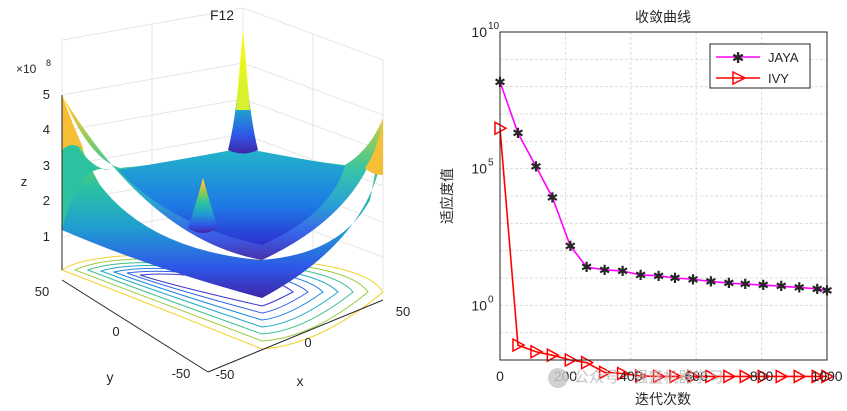 Image resolution: width=847 pixels, height=411 pixels. Describe the element at coordinates (663, 18) in the screenshot. I see `convergence-title: 收敛曲线` at that location.